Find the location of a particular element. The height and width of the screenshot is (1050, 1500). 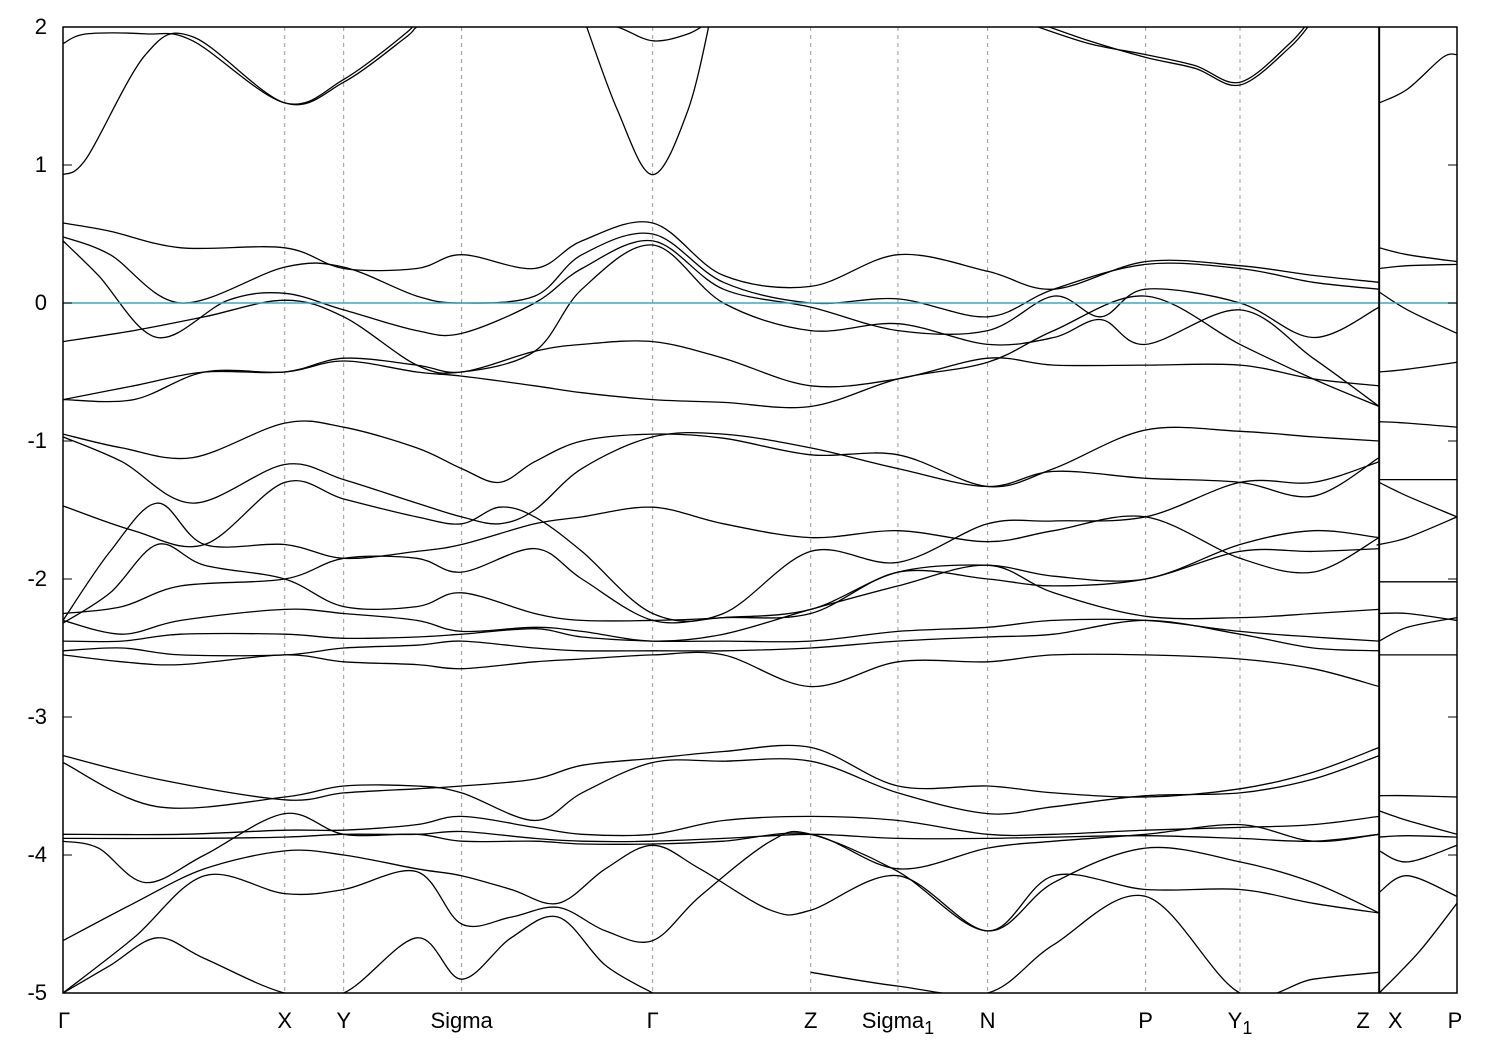

y-tick-label: 2 is located at coordinates (41, 26).